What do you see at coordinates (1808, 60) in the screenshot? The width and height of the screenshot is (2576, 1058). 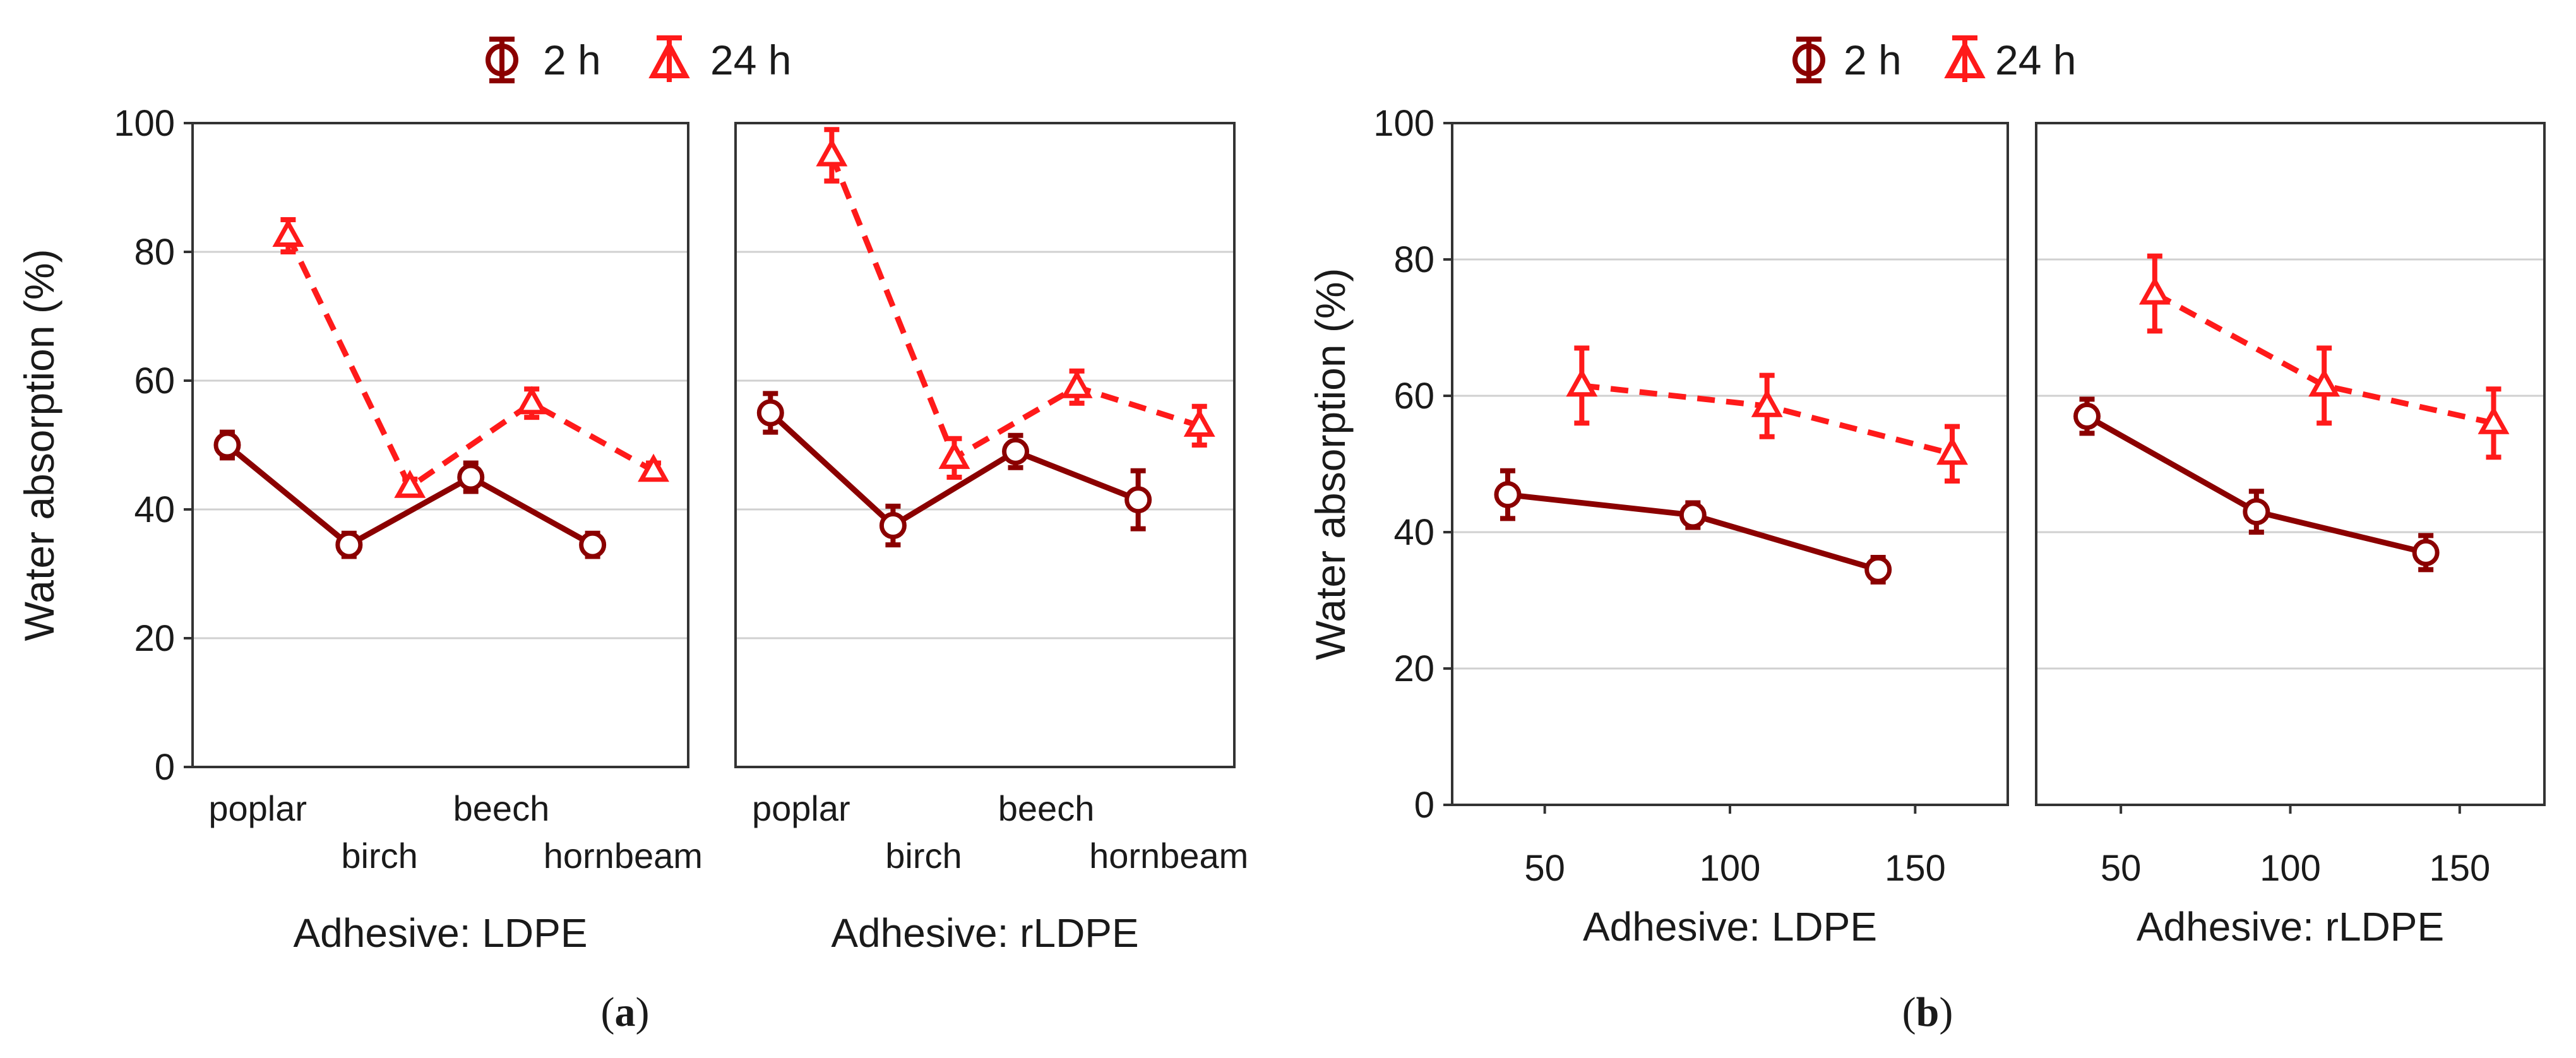 I see `legend-b-2h-marker` at bounding box center [1808, 60].